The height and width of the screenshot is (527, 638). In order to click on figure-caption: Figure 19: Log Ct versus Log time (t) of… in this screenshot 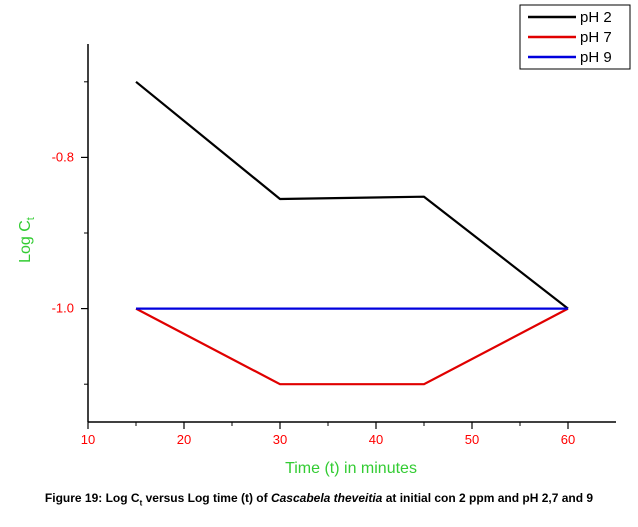, I will do `click(319, 499)`.